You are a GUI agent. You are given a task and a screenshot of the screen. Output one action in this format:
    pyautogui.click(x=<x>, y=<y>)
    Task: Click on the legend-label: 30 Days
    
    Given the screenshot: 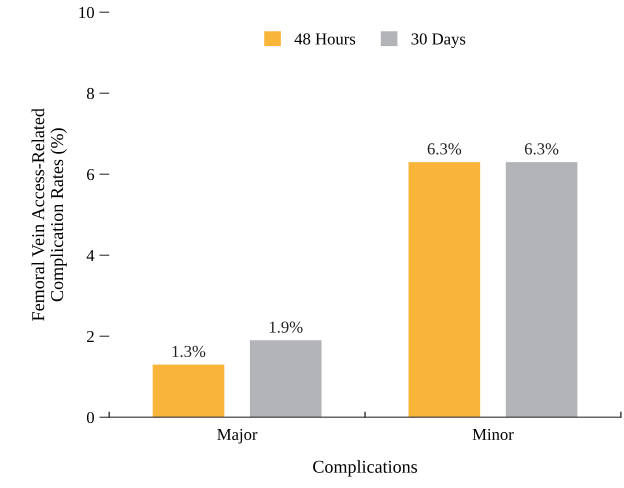 What is the action you would take?
    pyautogui.click(x=439, y=40)
    